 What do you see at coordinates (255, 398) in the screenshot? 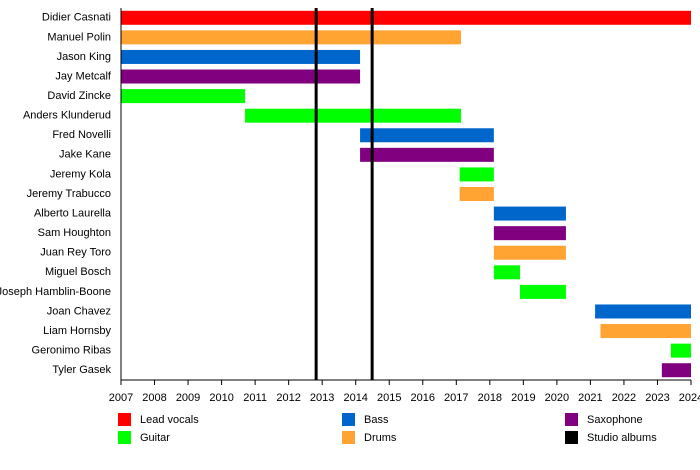
I see `x-tick-label: 2011` at bounding box center [255, 398].